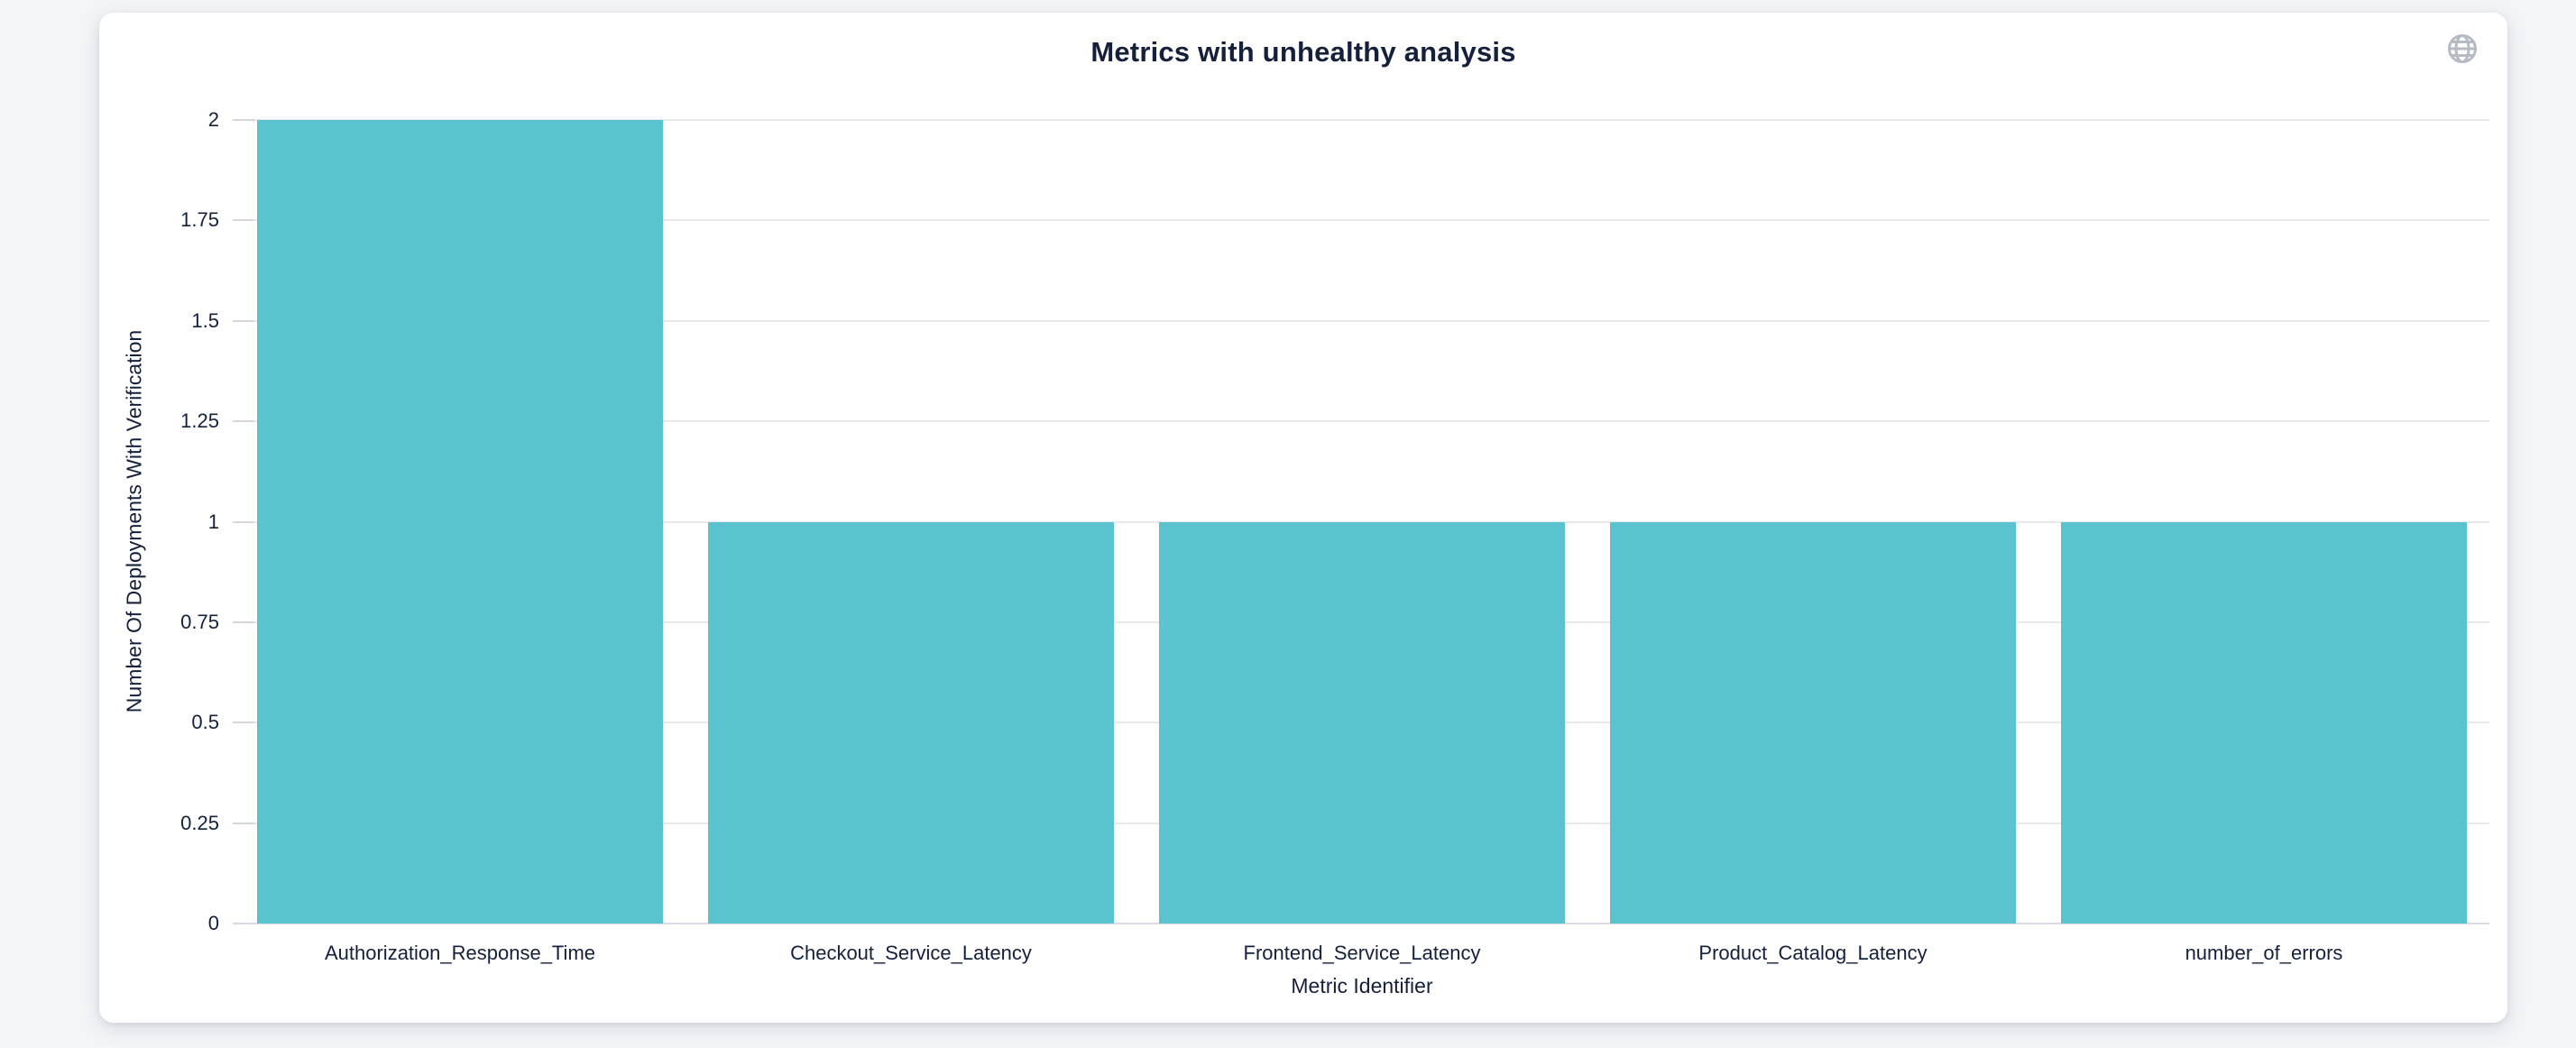 The image size is (2576, 1048). I want to click on x-tick-label: Authorization_Response_Time, so click(460, 953).